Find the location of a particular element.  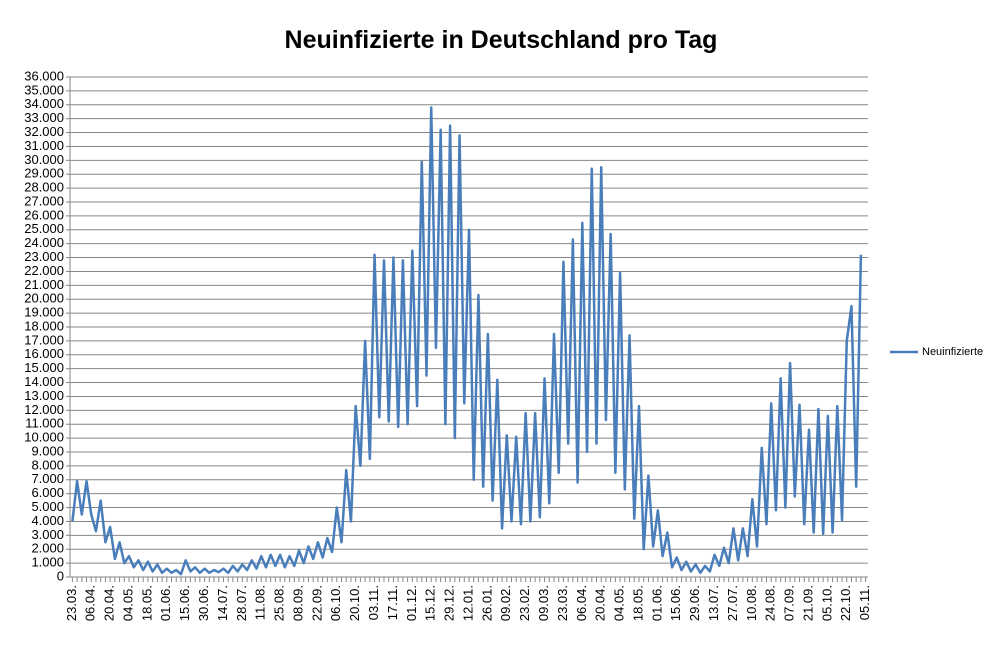

x-tick-label: 07.09. is located at coordinates (789, 603).